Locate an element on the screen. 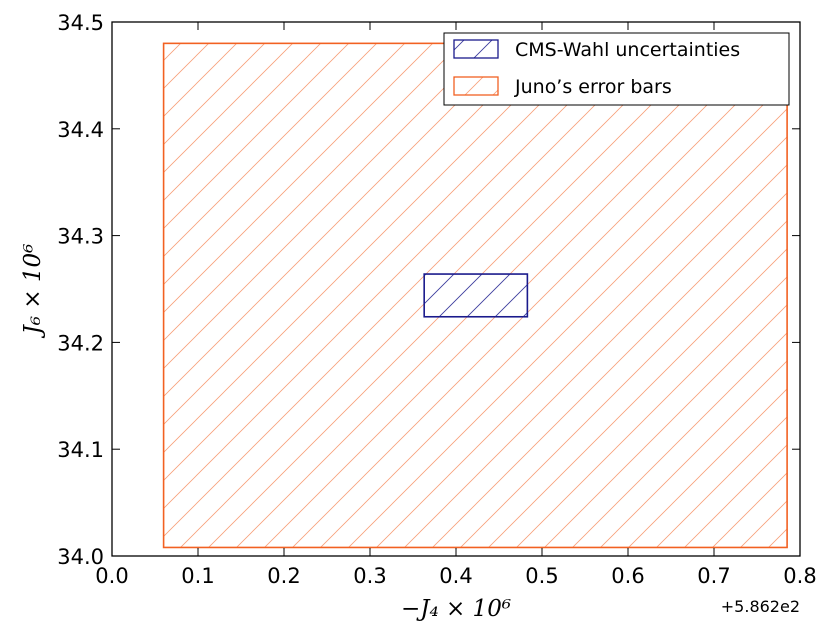 The height and width of the screenshot is (636, 830). y-axis-label: J₆ × 10⁶ is located at coordinates (33, 291).